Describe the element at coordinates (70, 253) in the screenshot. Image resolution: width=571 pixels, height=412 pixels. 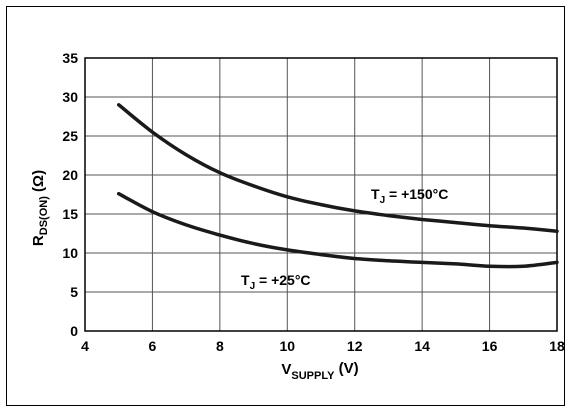
I see `y-tick-label: 10` at that location.